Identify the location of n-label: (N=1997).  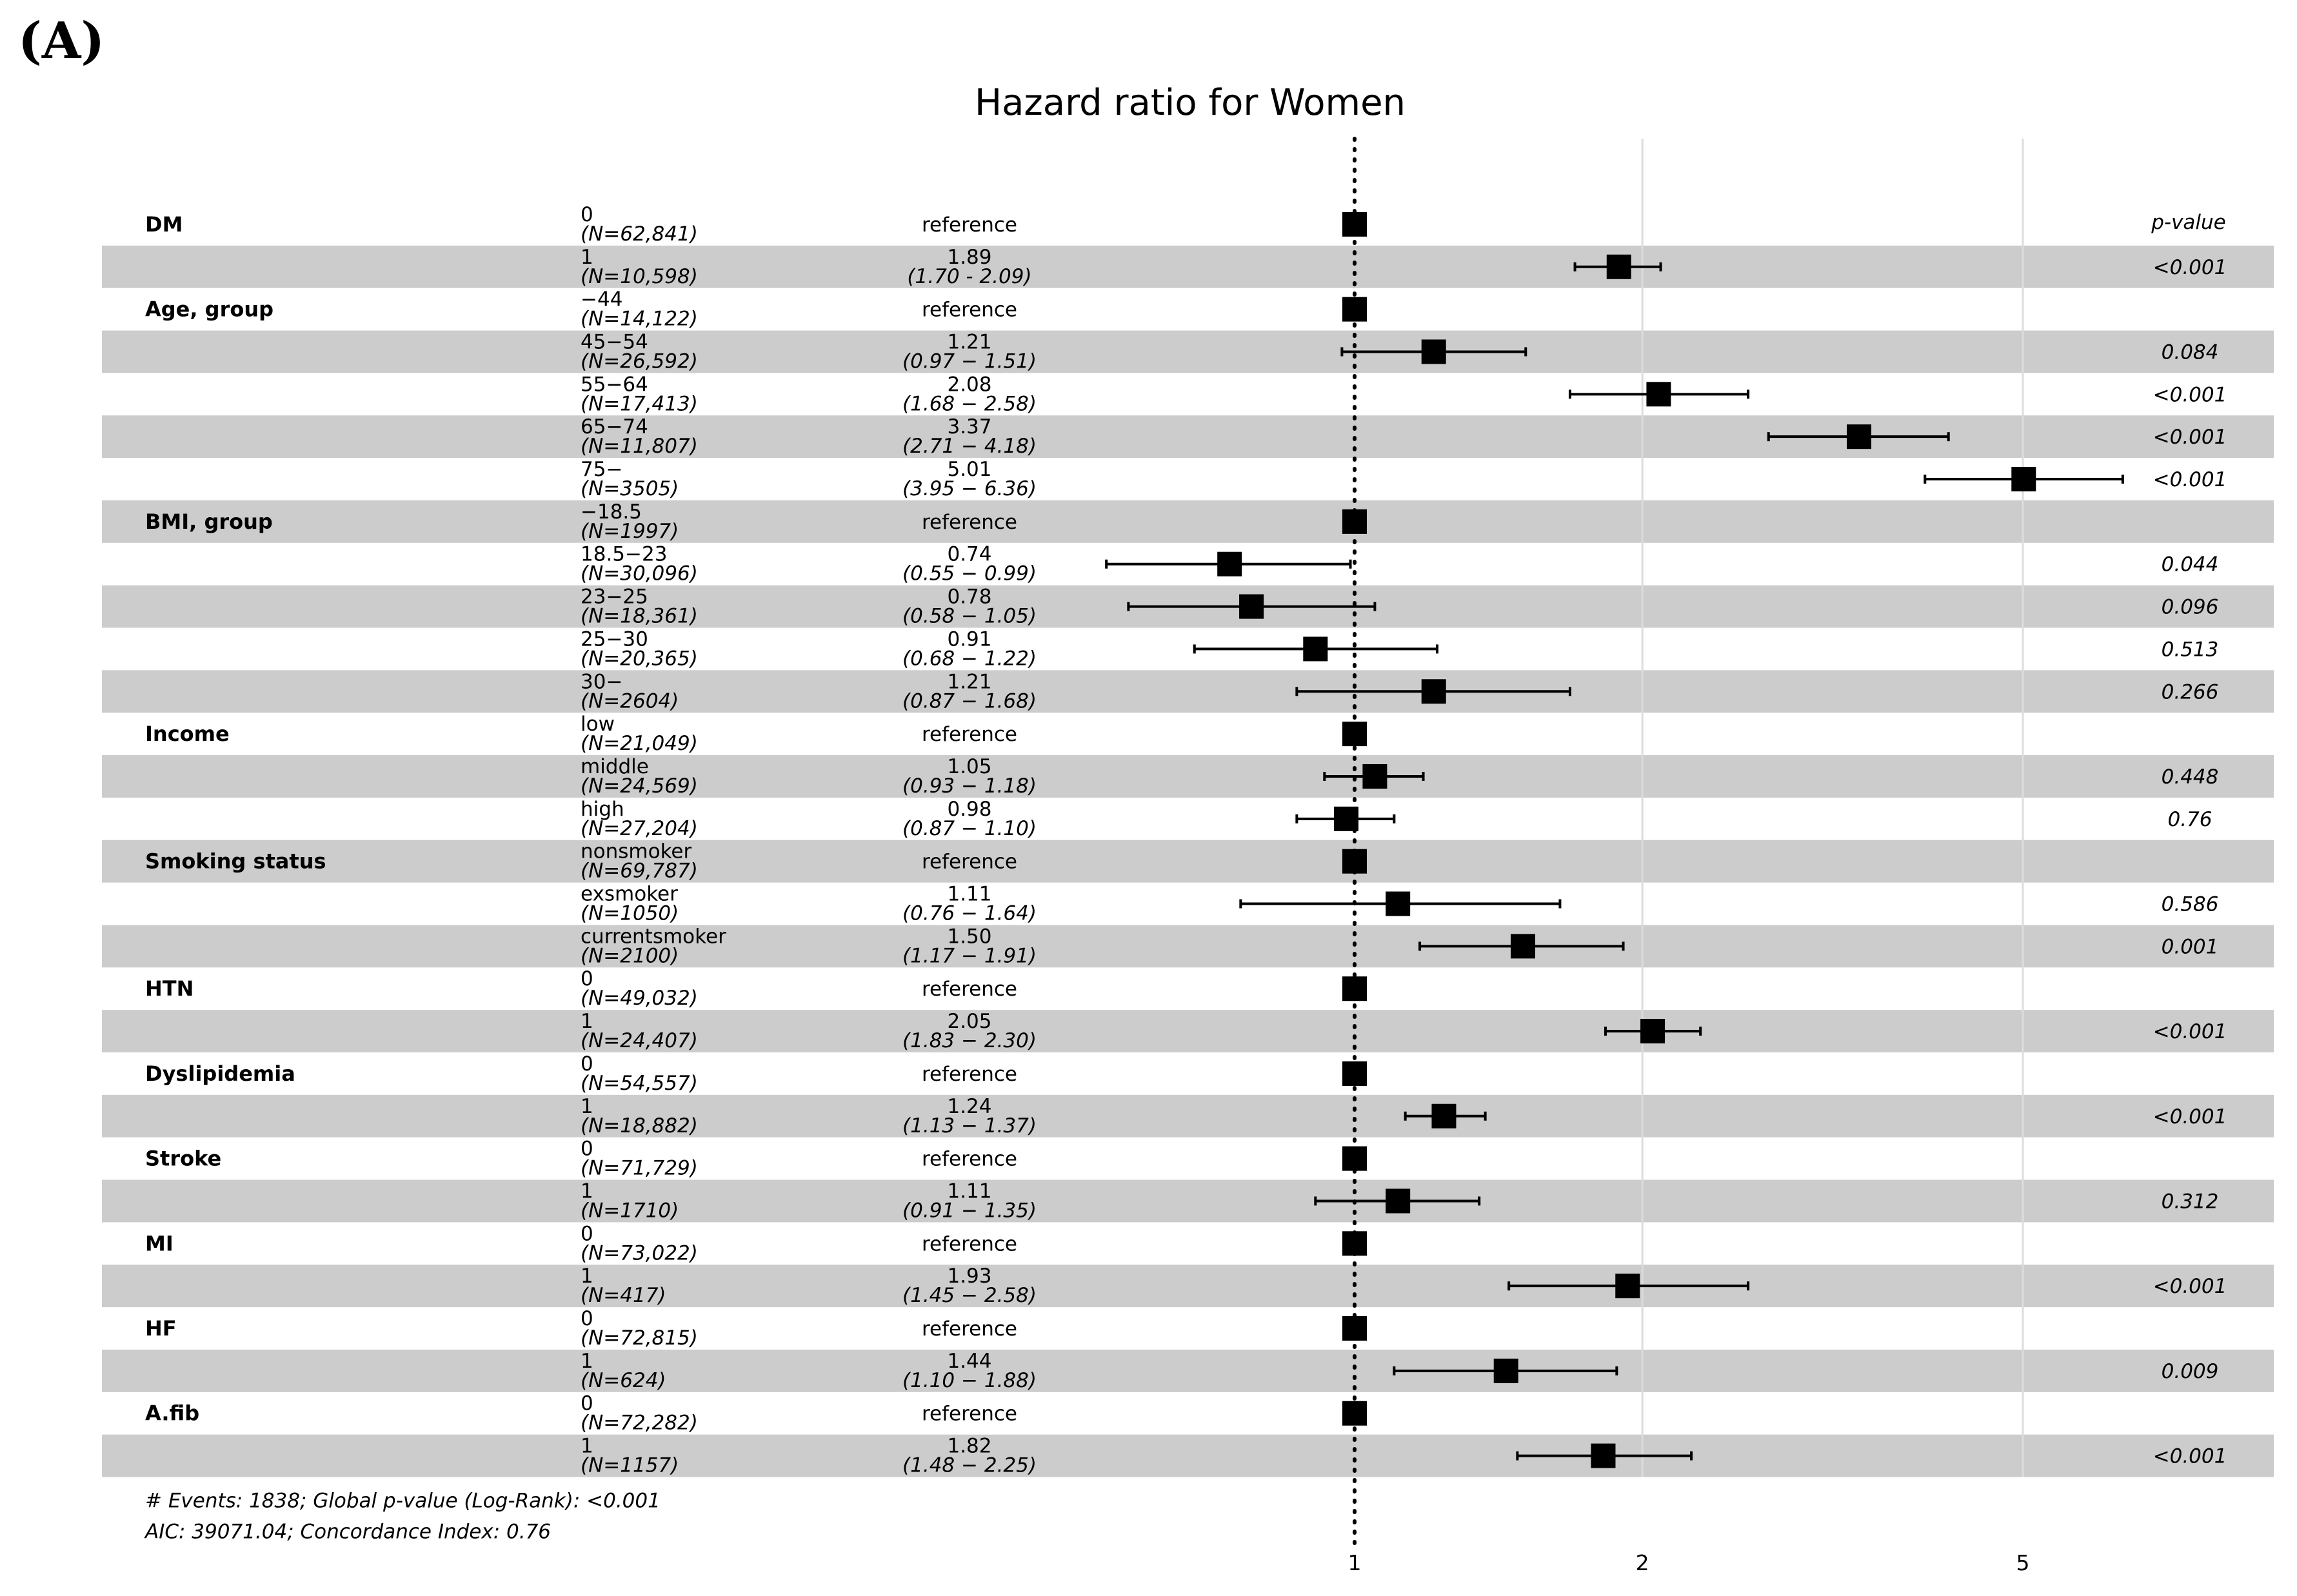
(630, 531).